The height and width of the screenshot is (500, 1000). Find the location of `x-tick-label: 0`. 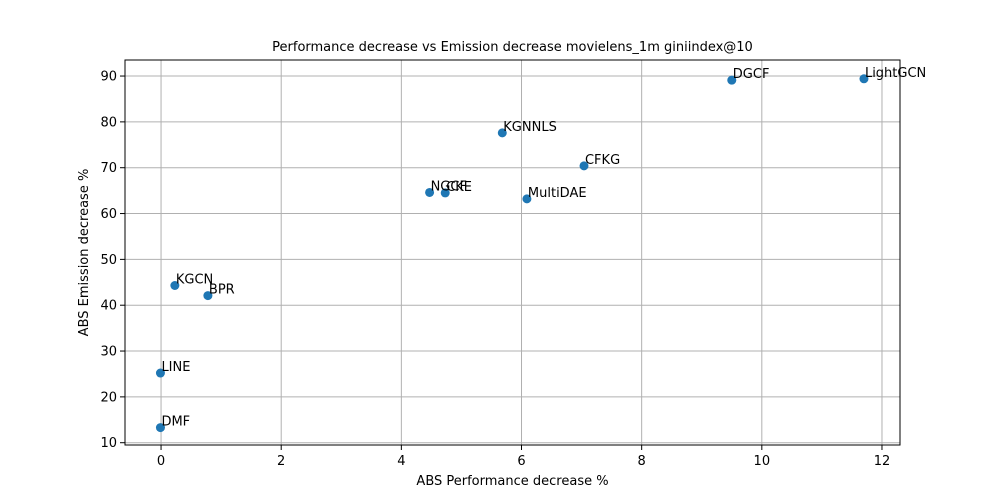

x-tick-label: 0 is located at coordinates (161, 461).